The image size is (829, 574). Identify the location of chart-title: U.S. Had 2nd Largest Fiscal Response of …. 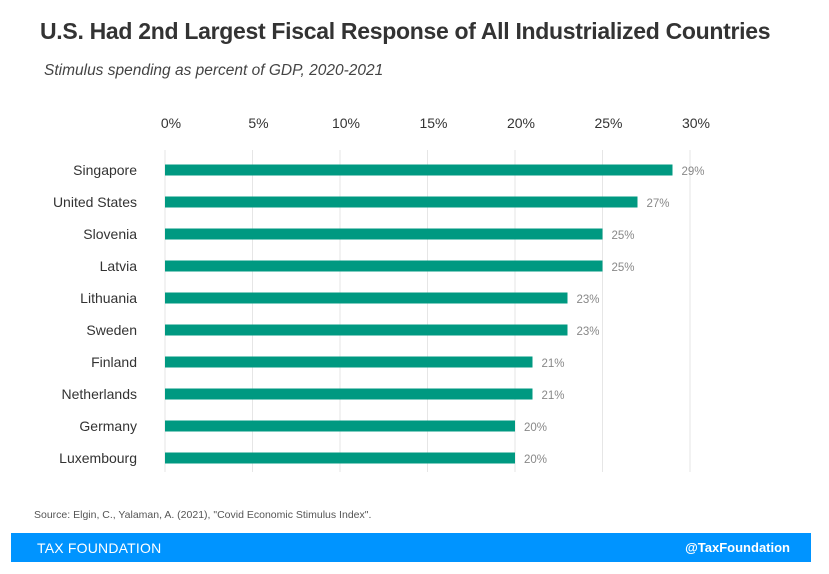
(405, 31).